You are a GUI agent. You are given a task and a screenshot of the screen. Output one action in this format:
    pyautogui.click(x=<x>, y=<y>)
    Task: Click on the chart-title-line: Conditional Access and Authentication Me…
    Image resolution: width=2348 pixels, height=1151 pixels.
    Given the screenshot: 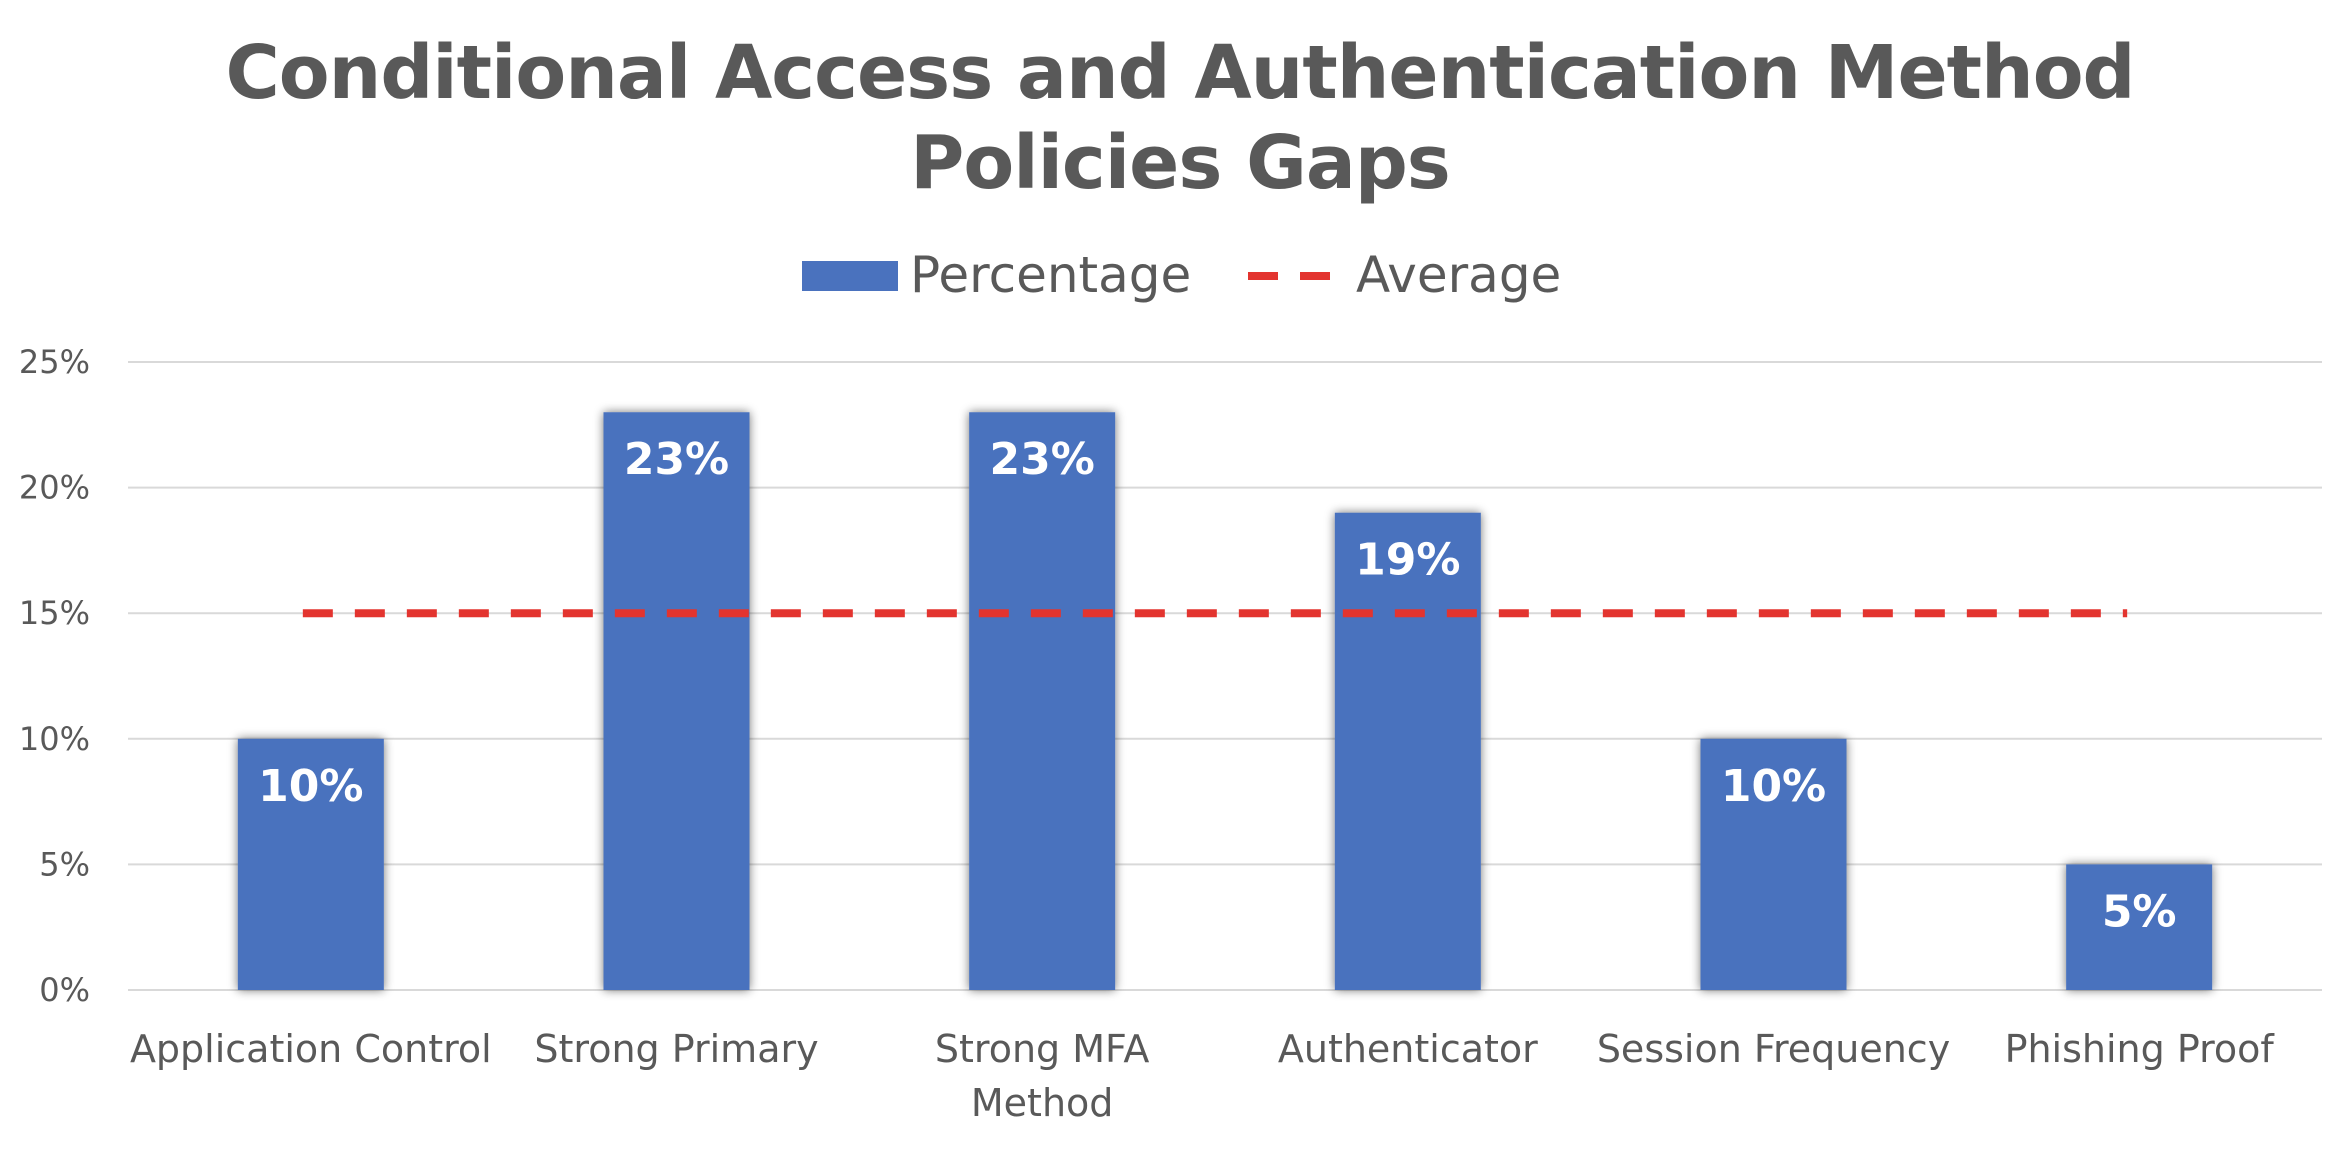 What is the action you would take?
    pyautogui.click(x=1179, y=73)
    